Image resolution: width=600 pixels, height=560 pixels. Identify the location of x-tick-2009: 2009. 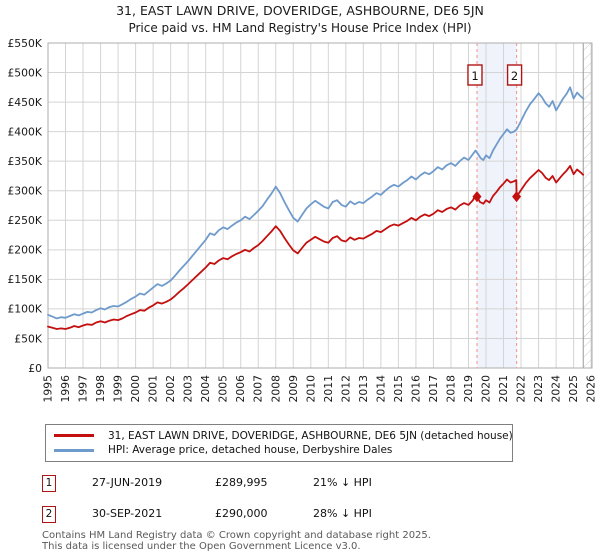
(293, 389).